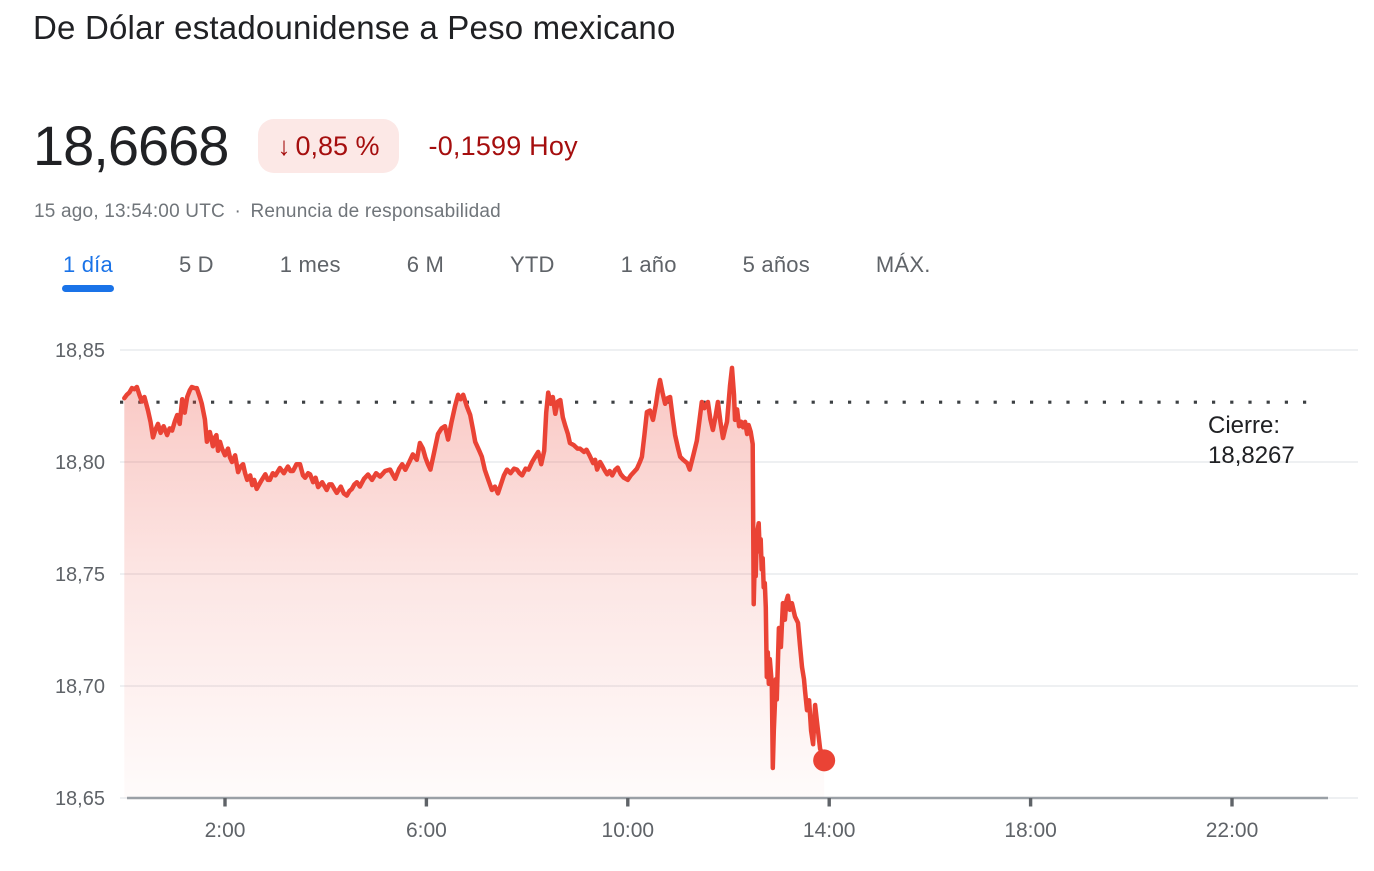 The image size is (1374, 871). Describe the element at coordinates (284, 145) in the screenshot. I see `arrow-down-icon: ↓` at that location.